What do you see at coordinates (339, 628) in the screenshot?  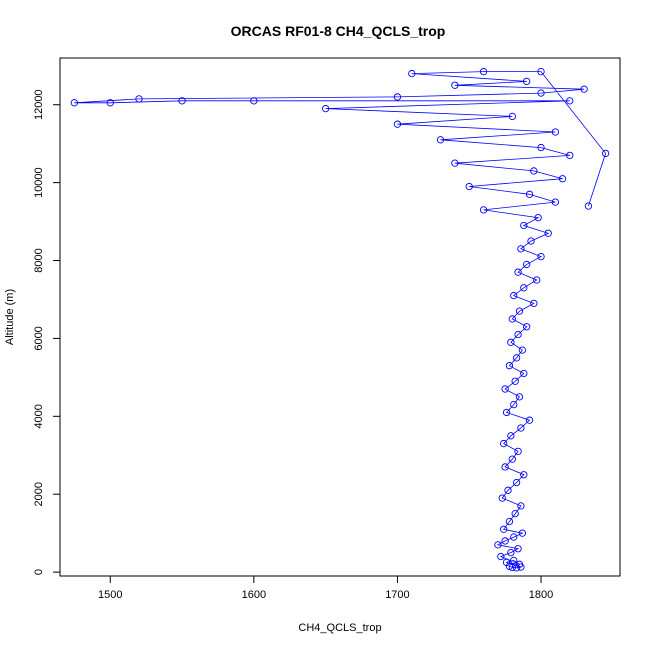 I see `x-axis-label: CH4_QCLS_trop` at bounding box center [339, 628].